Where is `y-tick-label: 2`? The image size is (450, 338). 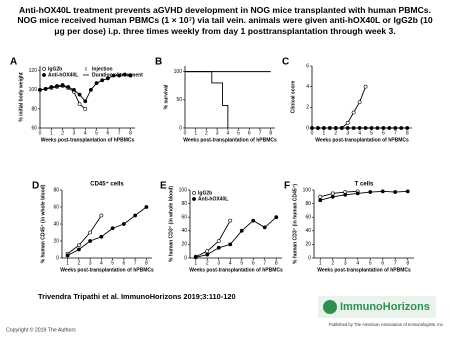
y-tick-label: 2 is located at coordinates (307, 108).